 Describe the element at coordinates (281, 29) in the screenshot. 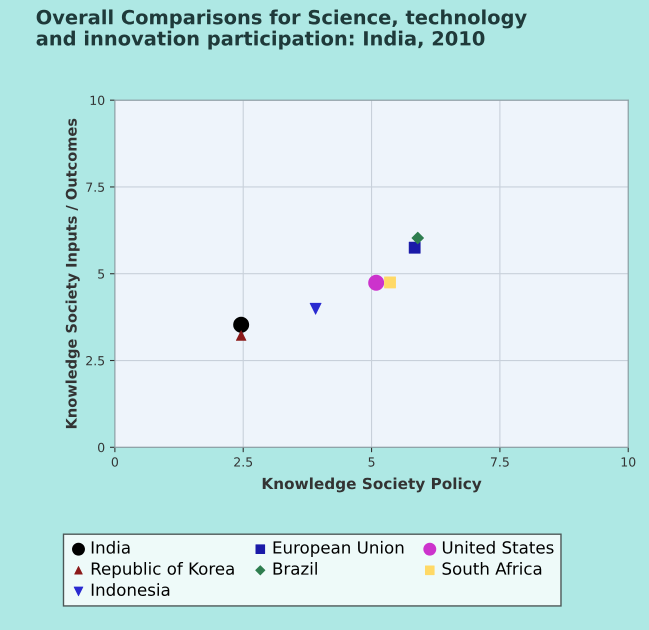

I see `chart-title: Overall Comparisons for Science, technology and innovation participation: India, 2010` at that location.